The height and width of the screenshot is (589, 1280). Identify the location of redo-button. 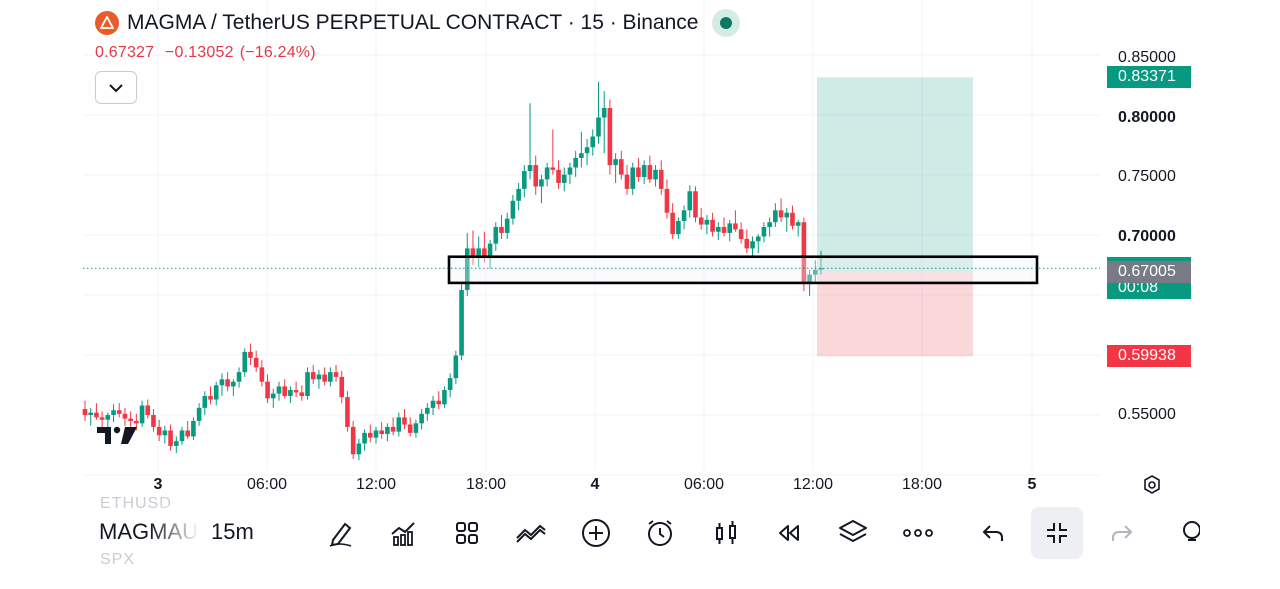
(1122, 533).